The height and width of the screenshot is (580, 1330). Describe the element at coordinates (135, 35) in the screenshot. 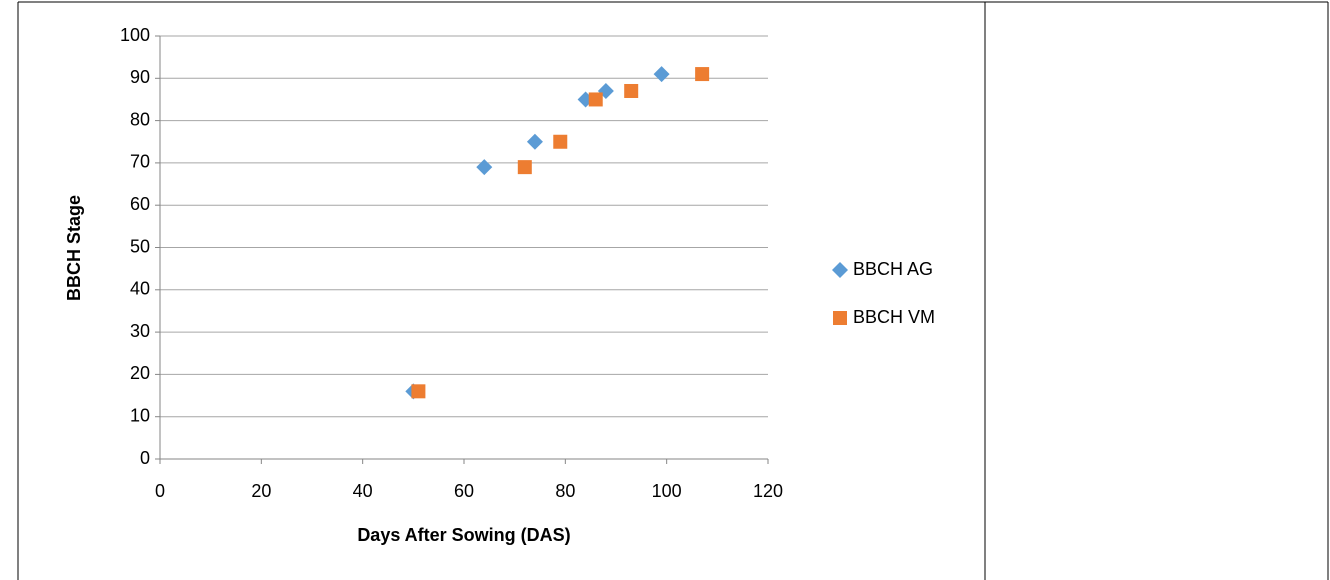

I see `y-tick-label: 100` at that location.